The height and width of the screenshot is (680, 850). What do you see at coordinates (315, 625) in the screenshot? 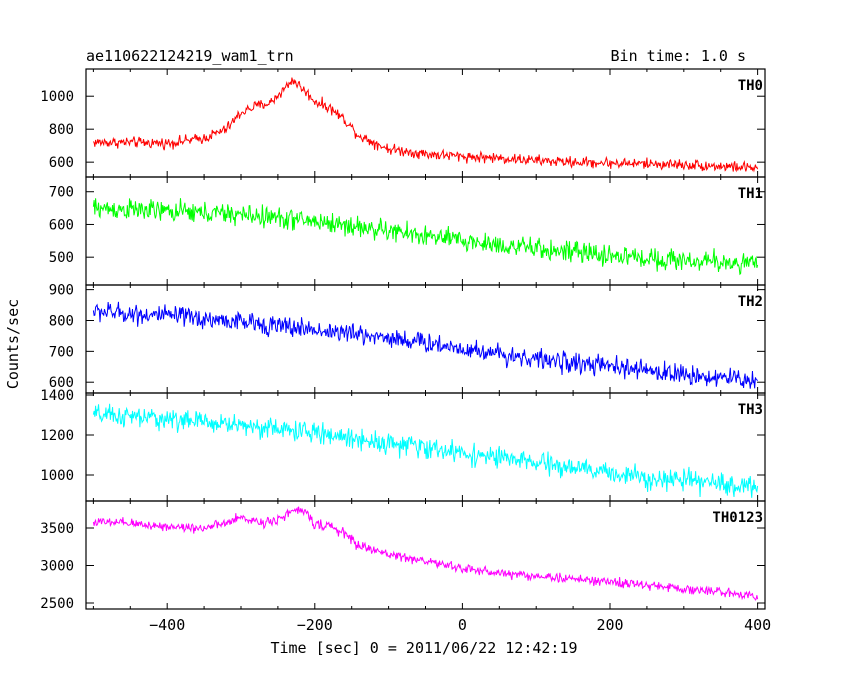
I see `x-tick-label: −200` at bounding box center [315, 625].